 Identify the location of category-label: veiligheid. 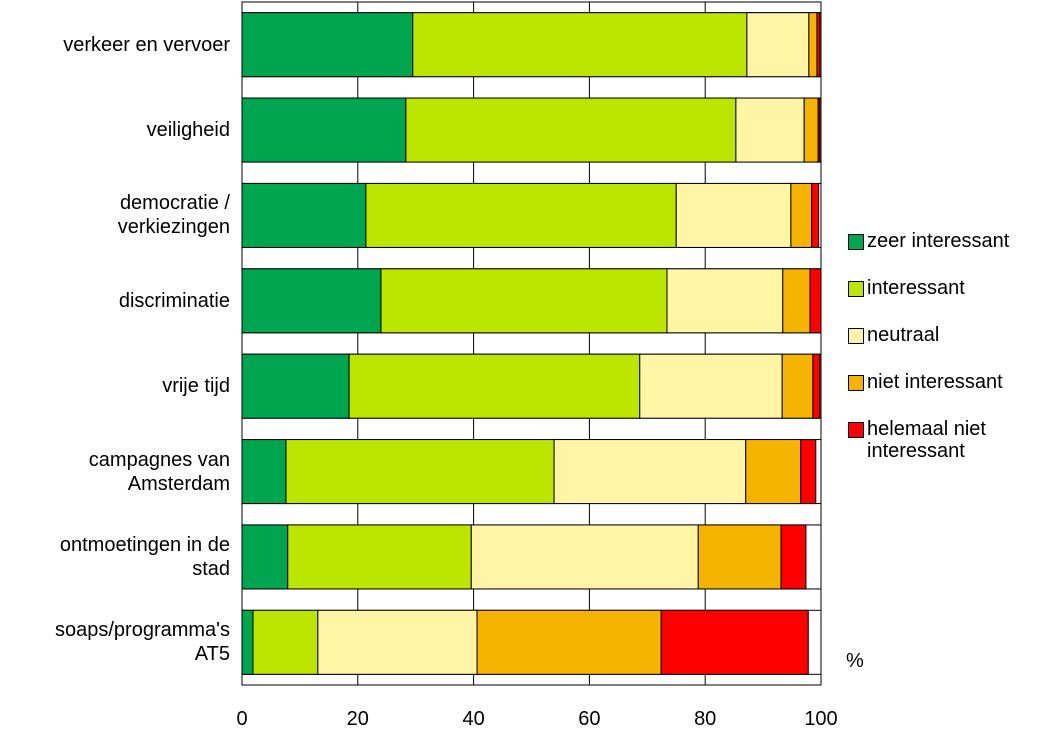
(188, 130).